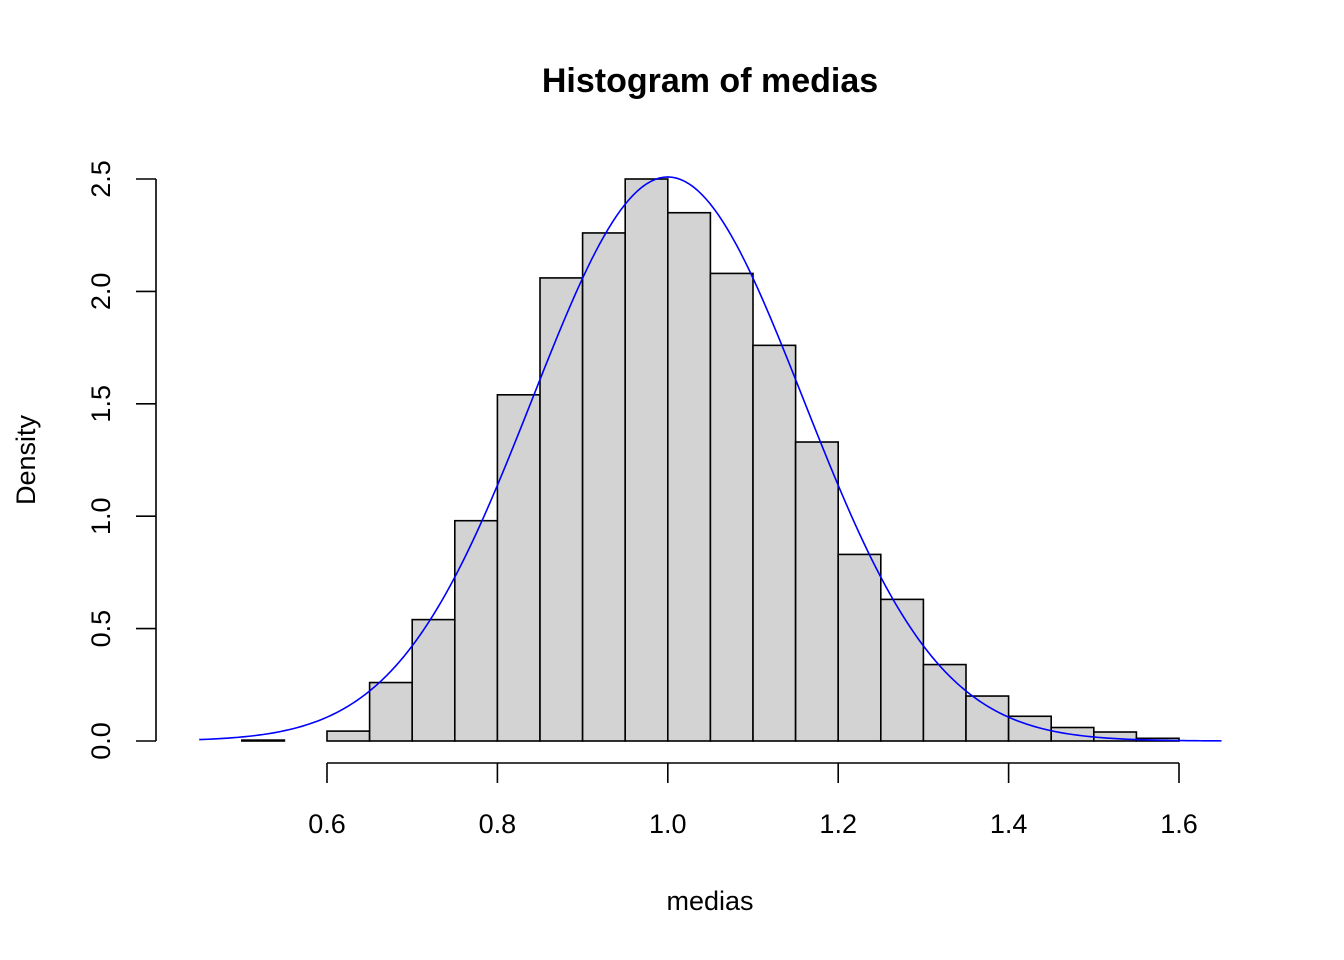  Describe the element at coordinates (101, 516) in the screenshot. I see `y-tick-label: 1.0` at that location.